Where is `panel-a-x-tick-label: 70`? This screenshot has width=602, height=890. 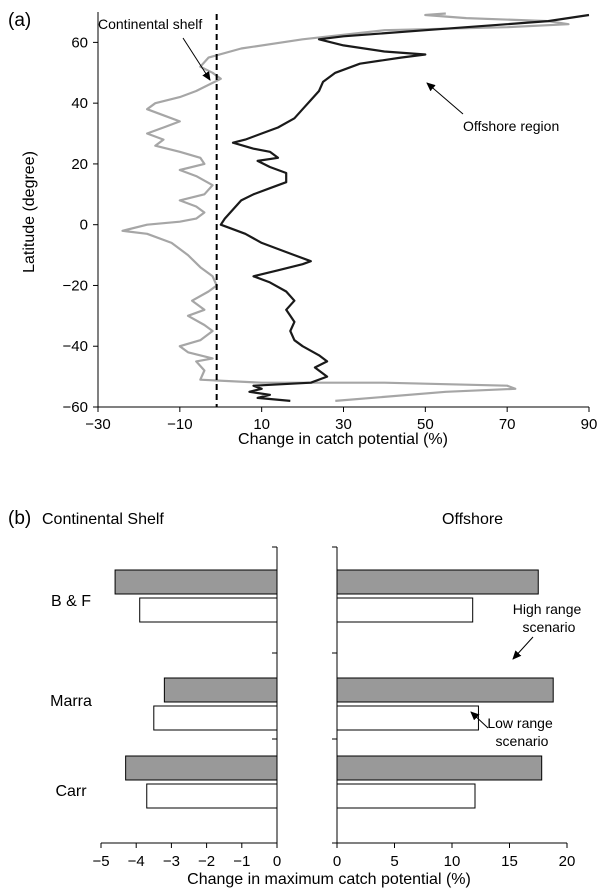
panel-a-x-tick-label: 70 is located at coordinates (507, 424).